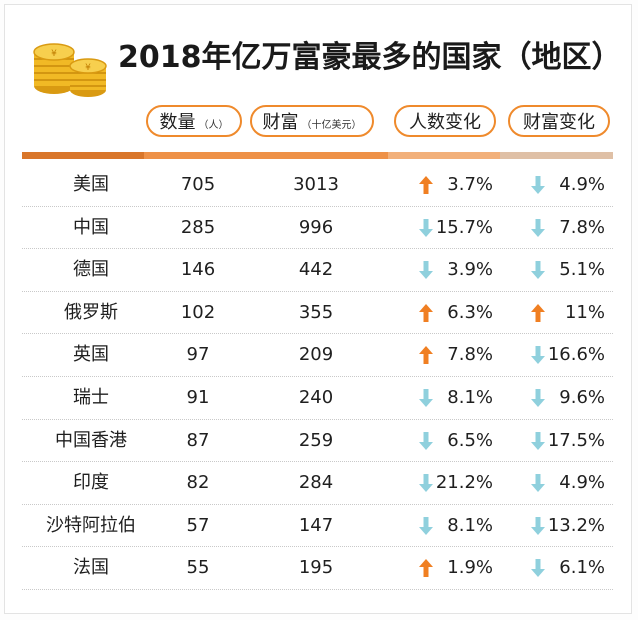  What do you see at coordinates (576, 355) in the screenshot?
I see `wealth-change-value: 16.6%` at bounding box center [576, 355].